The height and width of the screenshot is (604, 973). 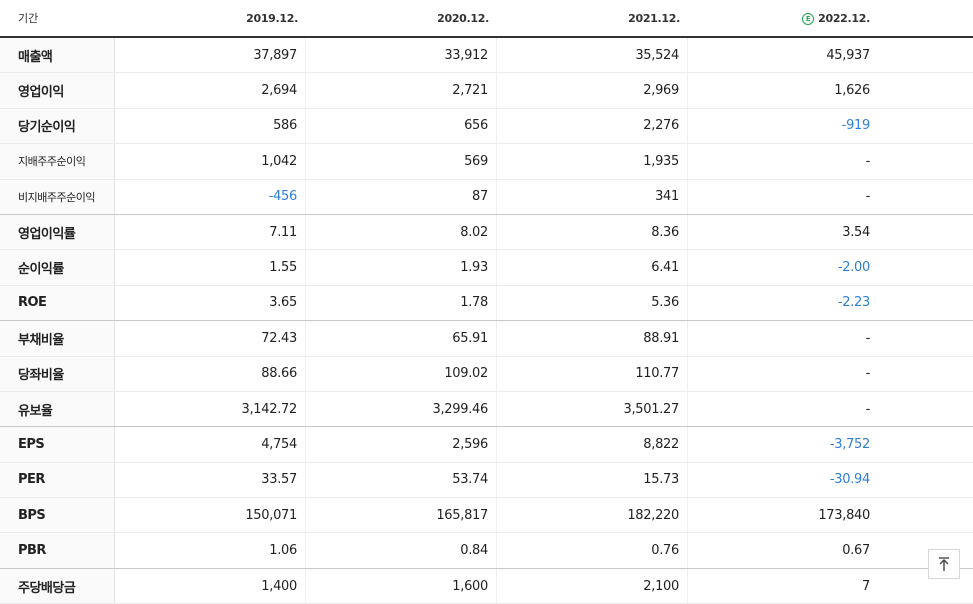 What do you see at coordinates (210, 338) in the screenshot?
I see `table-cell: 72.43` at bounding box center [210, 338].